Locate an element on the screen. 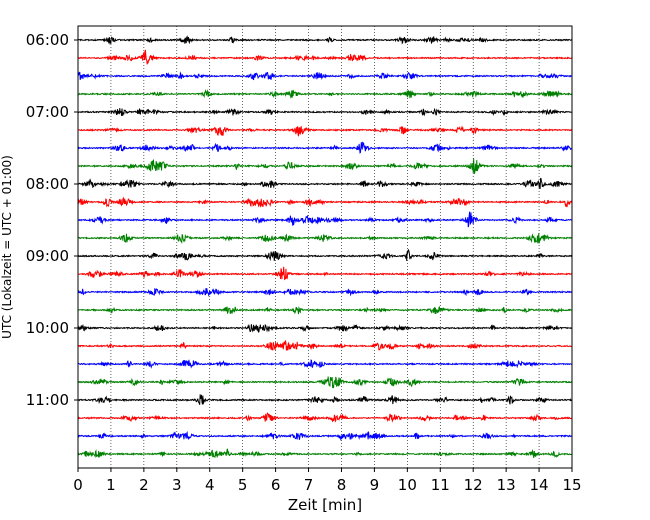 This screenshot has height=520, width=650. x-tick-label: 2 is located at coordinates (144, 485).